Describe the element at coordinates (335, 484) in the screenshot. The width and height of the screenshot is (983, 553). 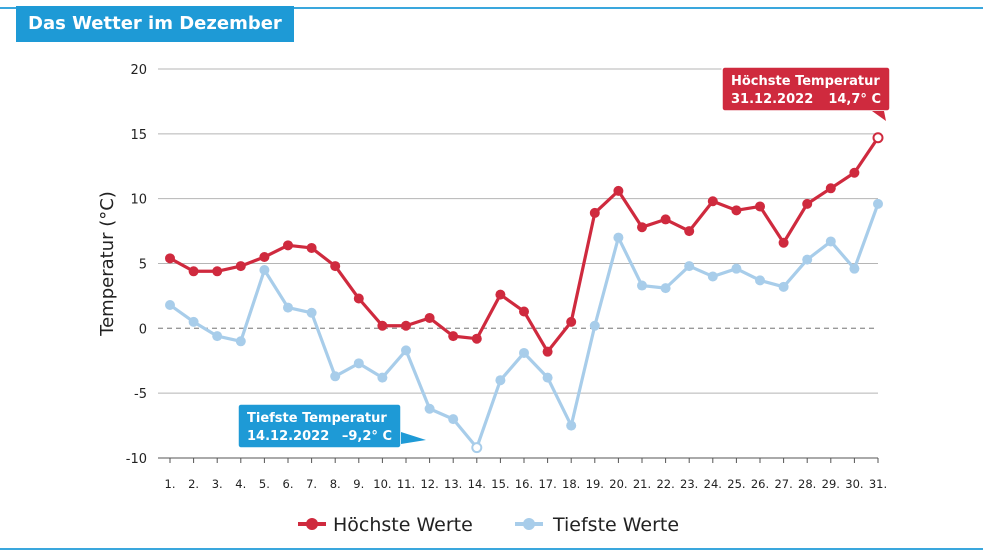
I see `x-tick-label: 8.` at that location.